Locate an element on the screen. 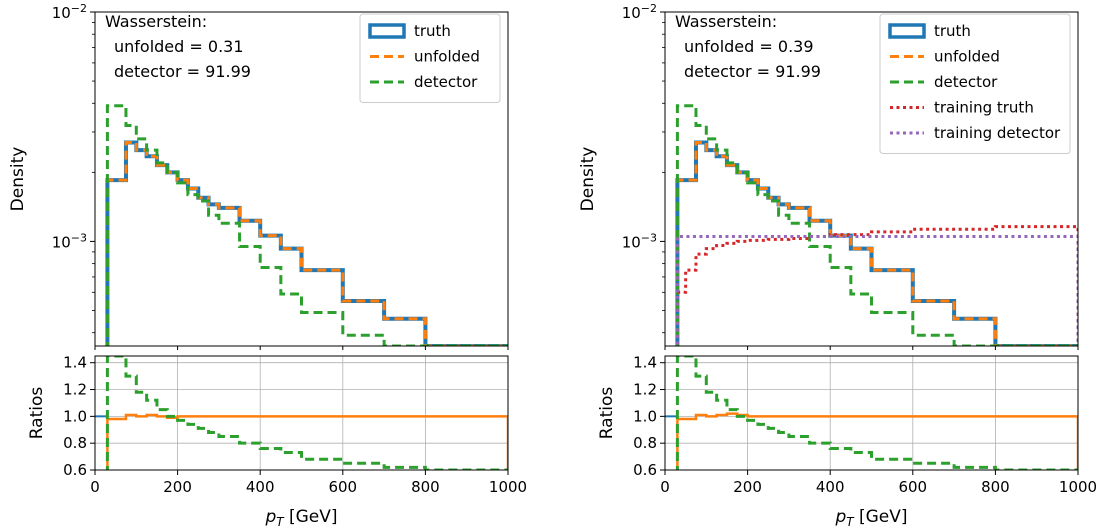  series-training-detector-line is located at coordinates (876, 290).